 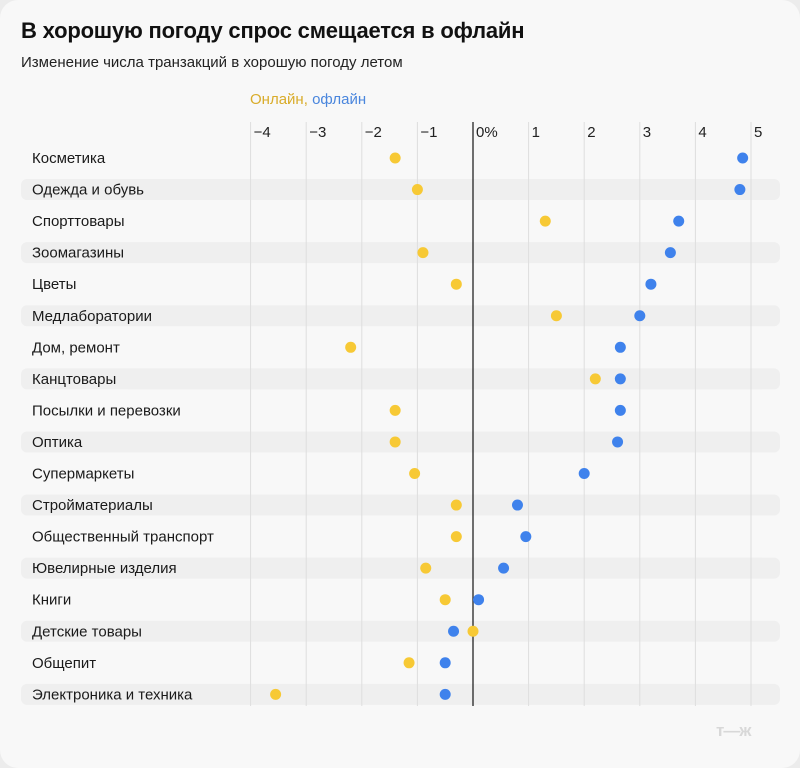 What do you see at coordinates (112, 694) in the screenshot?
I see `category-label: Электроника и техника` at bounding box center [112, 694].